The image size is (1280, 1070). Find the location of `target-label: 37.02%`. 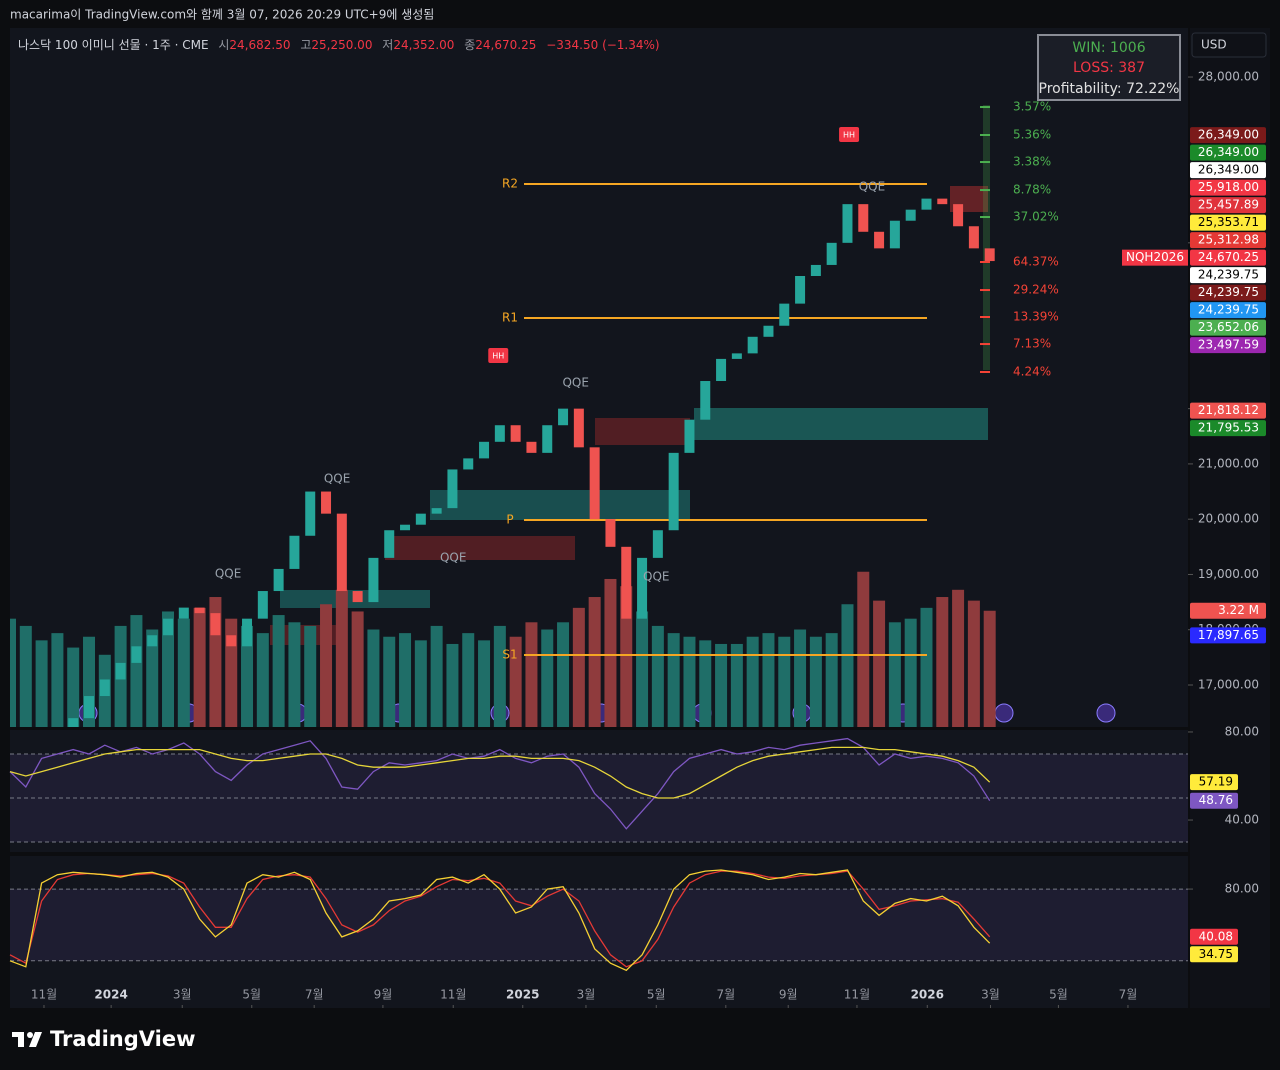

target-label: 37.02% is located at coordinates (1036, 217).